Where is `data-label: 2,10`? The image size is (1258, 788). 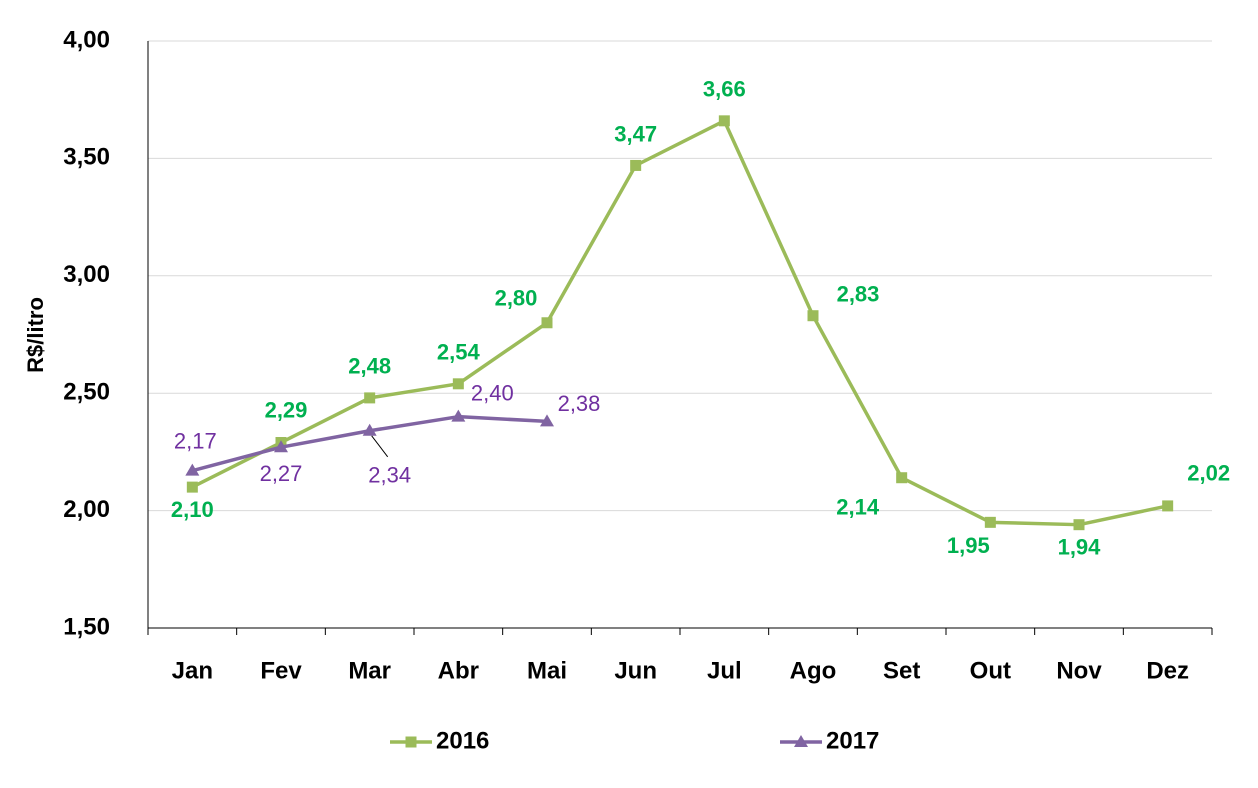 data-label: 2,10 is located at coordinates (192, 509).